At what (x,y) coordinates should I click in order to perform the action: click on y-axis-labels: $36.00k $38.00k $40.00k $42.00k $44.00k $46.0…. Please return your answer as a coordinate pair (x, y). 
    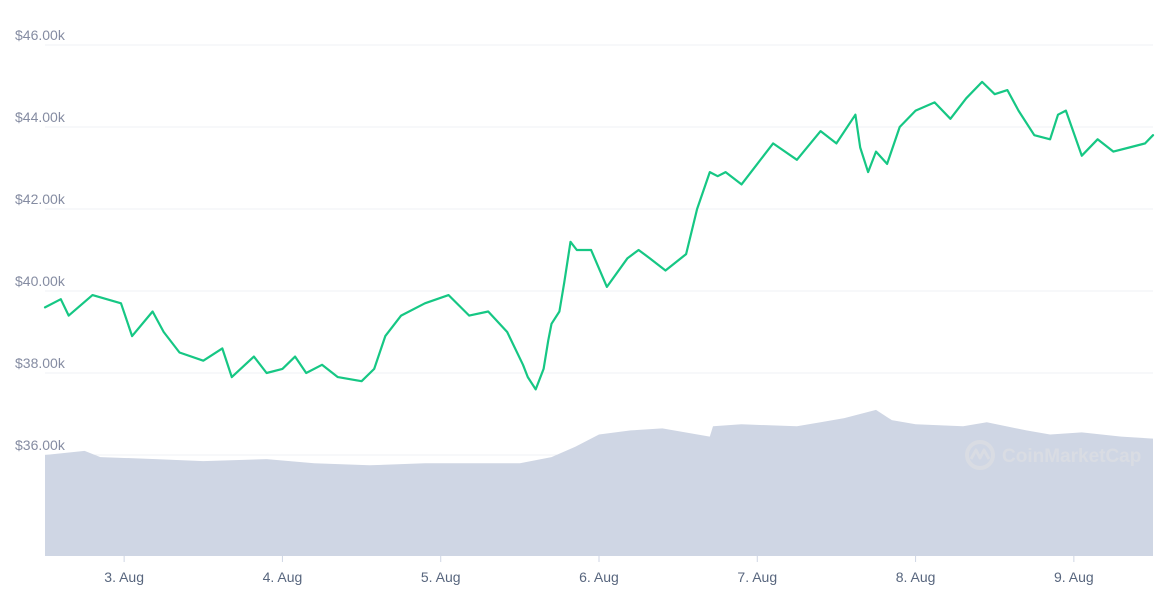
    Looking at the image, I should click on (40, 240).